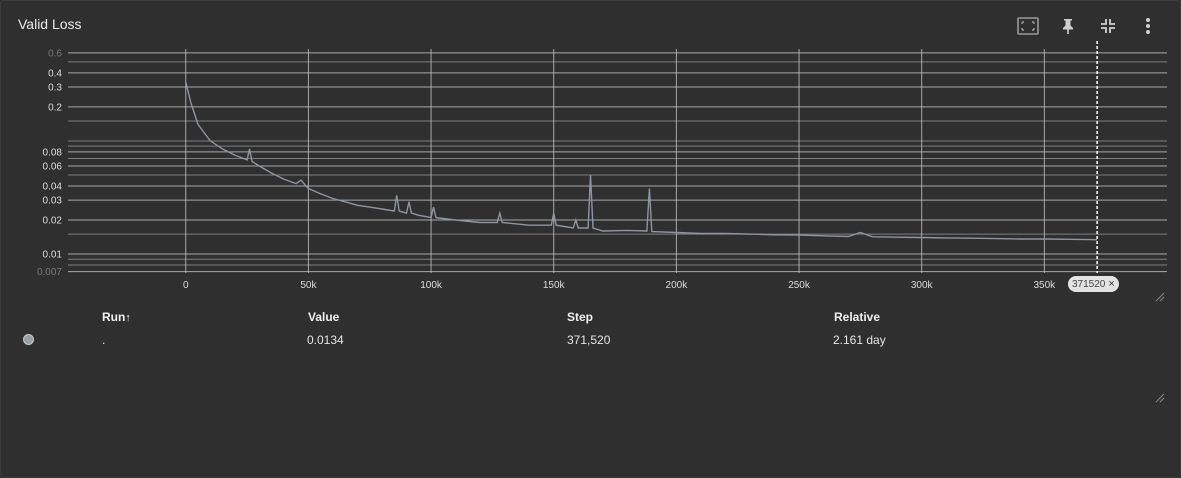 The width and height of the screenshot is (1181, 478). I want to click on y-tick-label: 0.08, so click(53, 152).